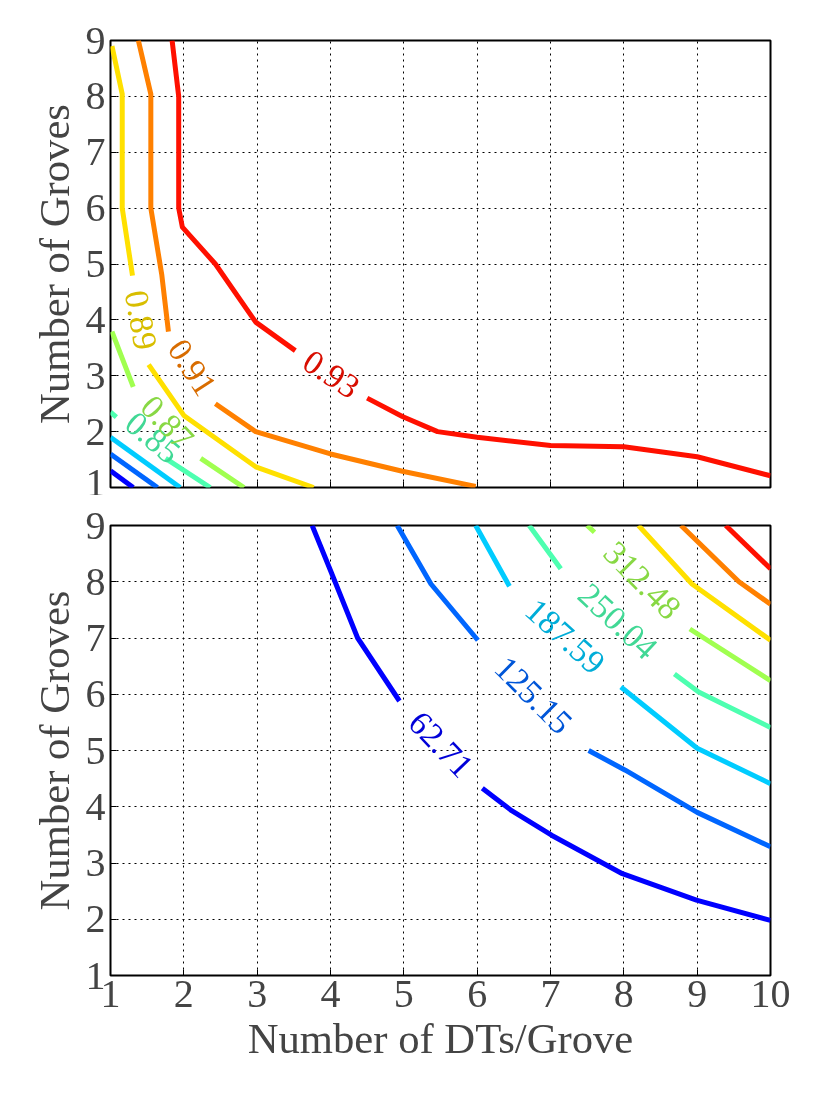  What do you see at coordinates (440, 1038) in the screenshot?
I see `x-axis-title: Number of DTs/Grove` at bounding box center [440, 1038].